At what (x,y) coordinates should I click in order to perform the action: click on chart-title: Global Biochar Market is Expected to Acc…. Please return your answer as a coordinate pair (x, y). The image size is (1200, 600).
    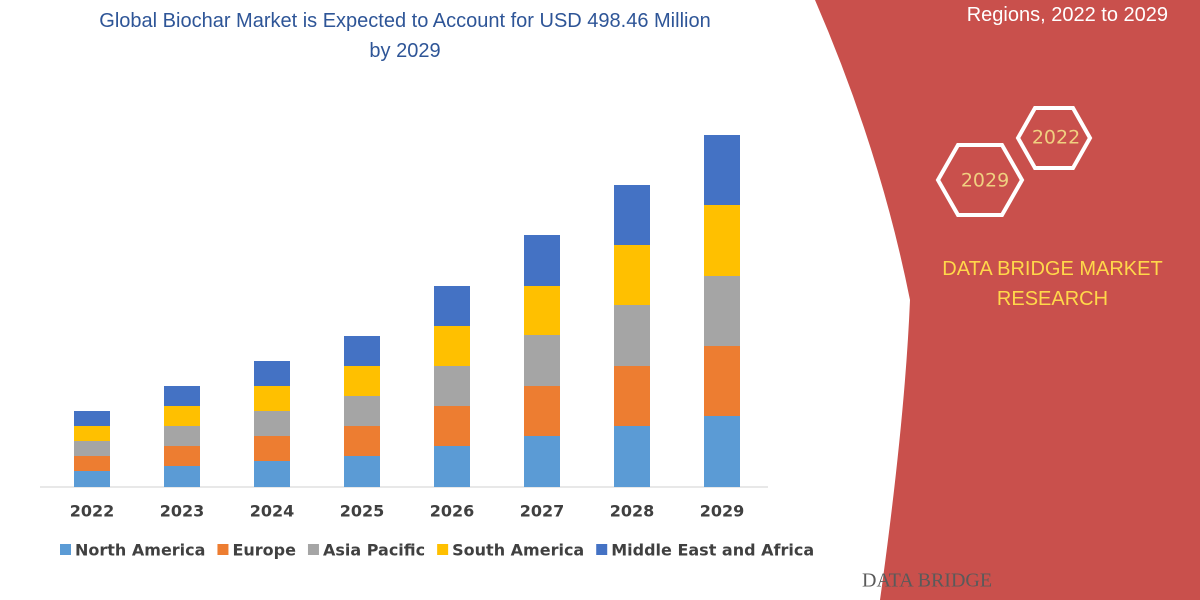
    Looking at the image, I should click on (405, 36).